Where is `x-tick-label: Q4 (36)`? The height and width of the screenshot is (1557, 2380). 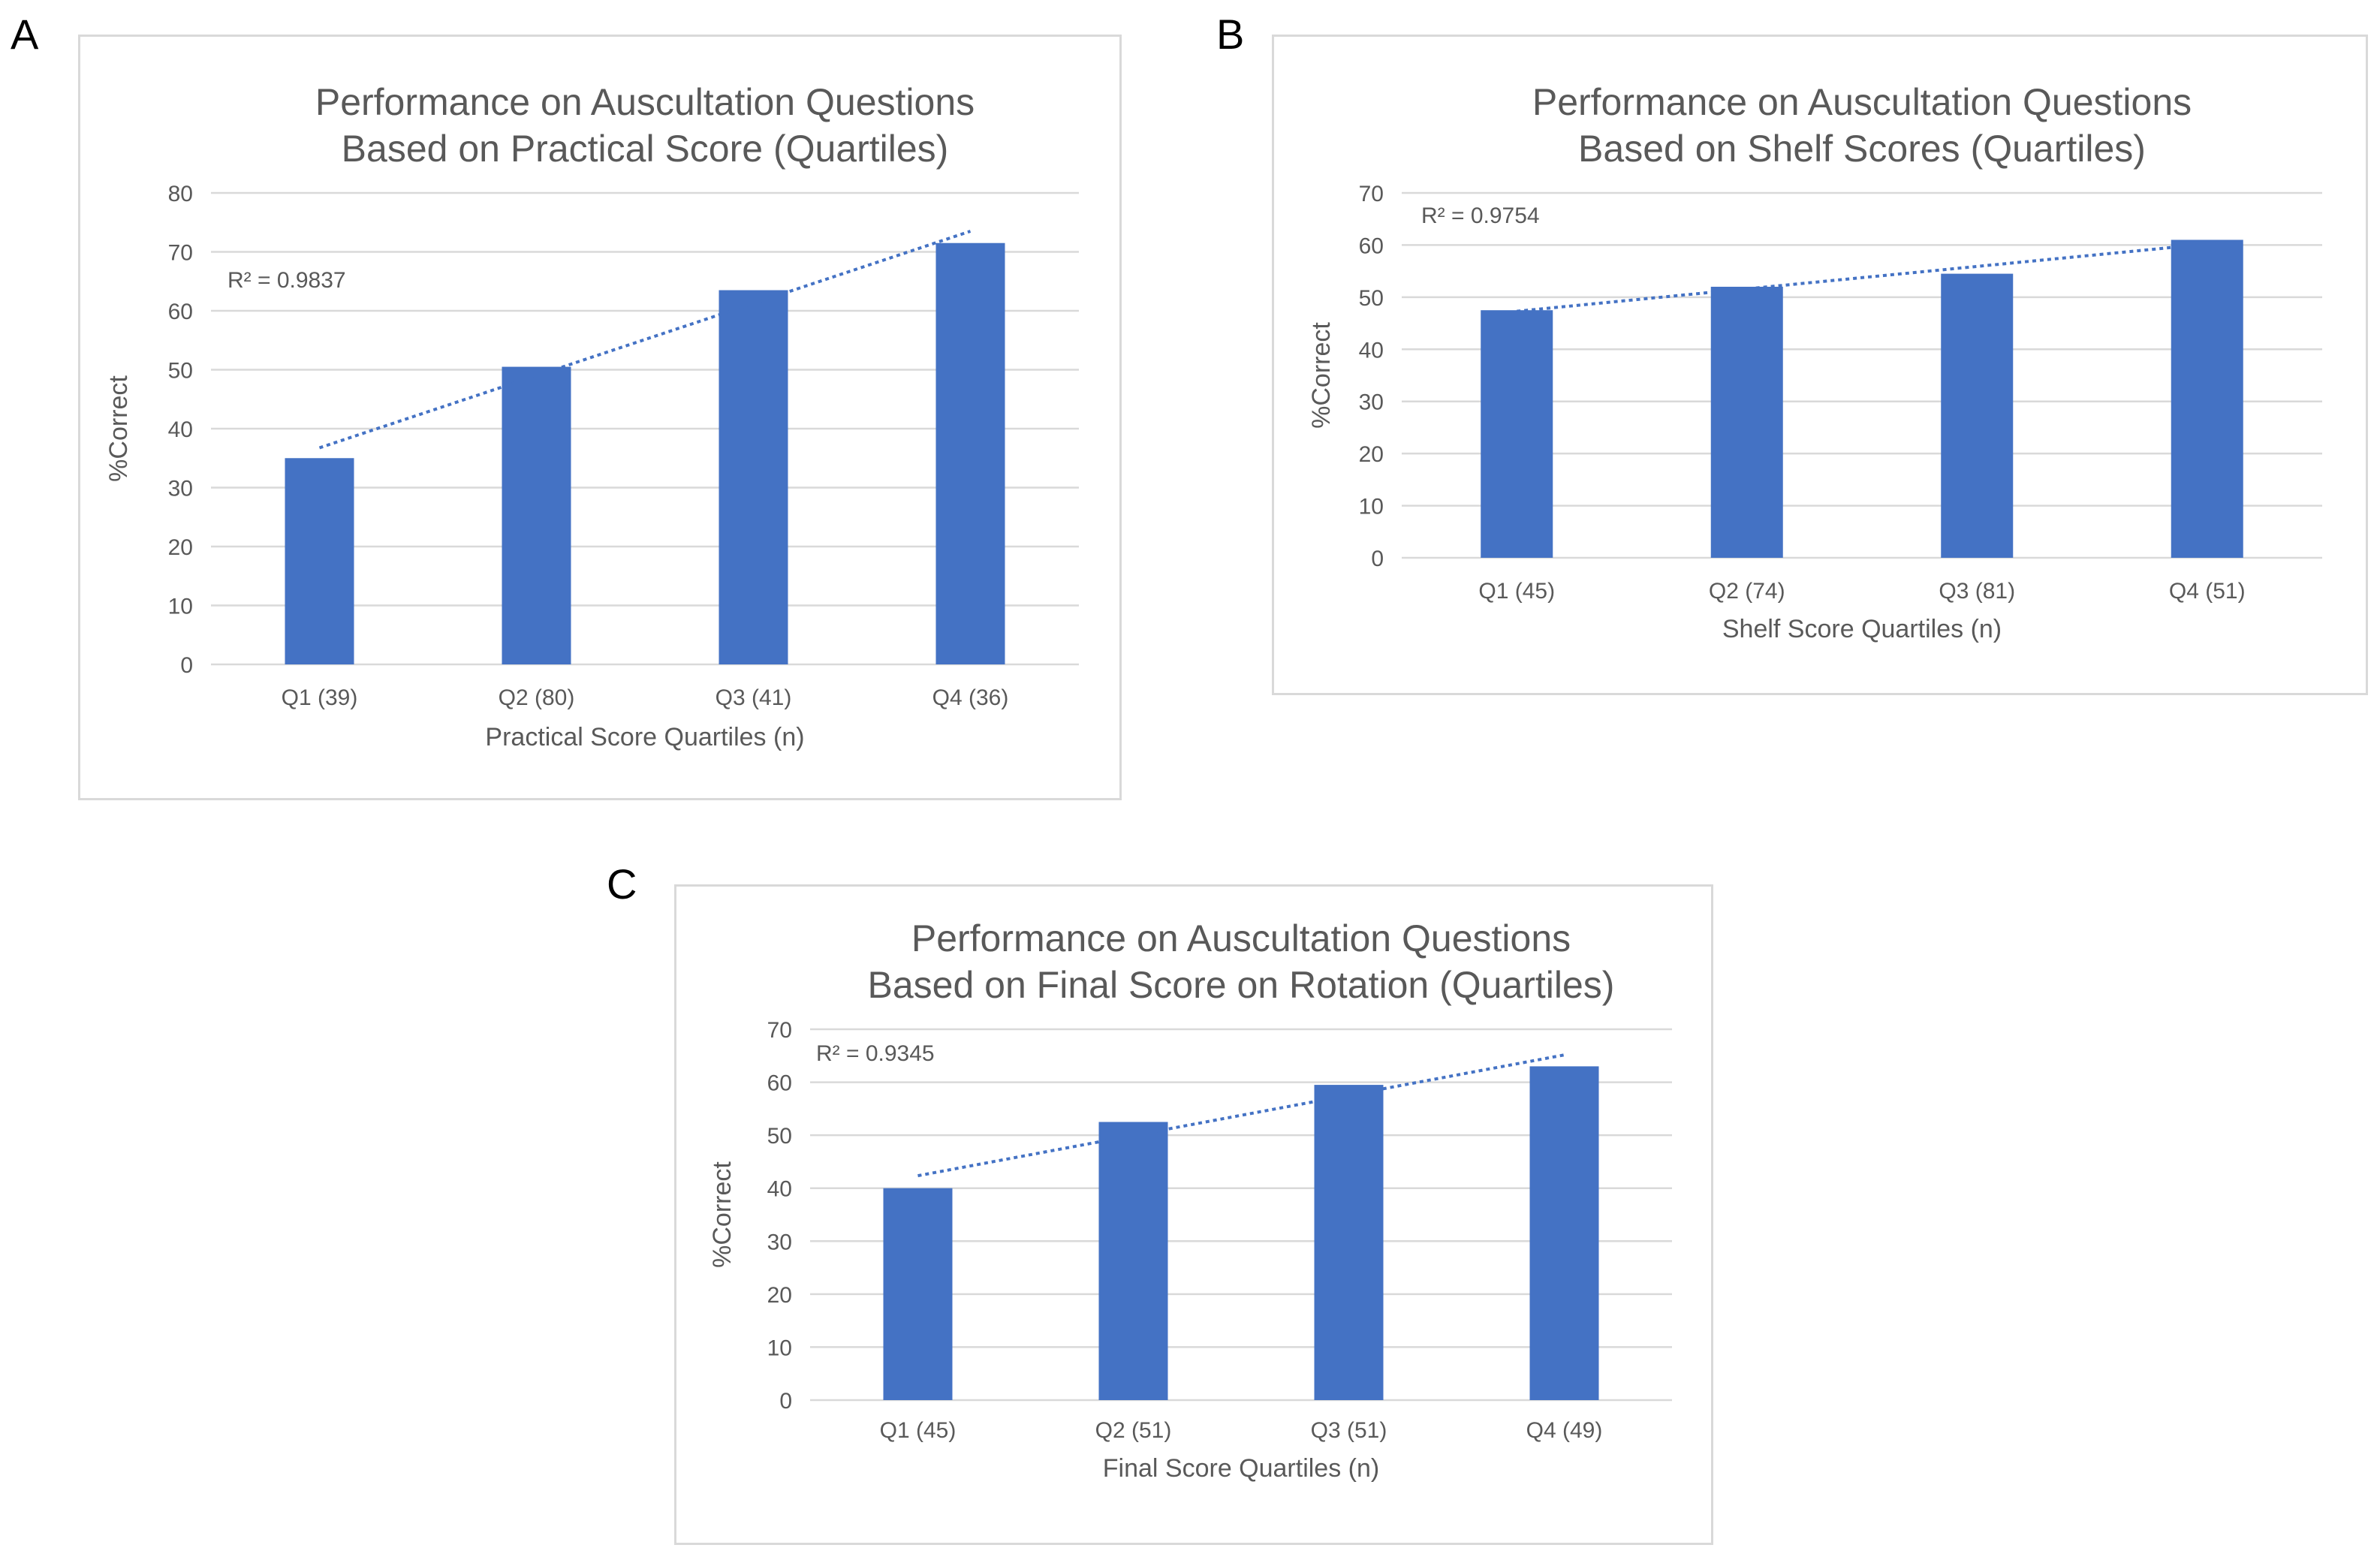
x-tick-label: Q4 (36) is located at coordinates (970, 697).